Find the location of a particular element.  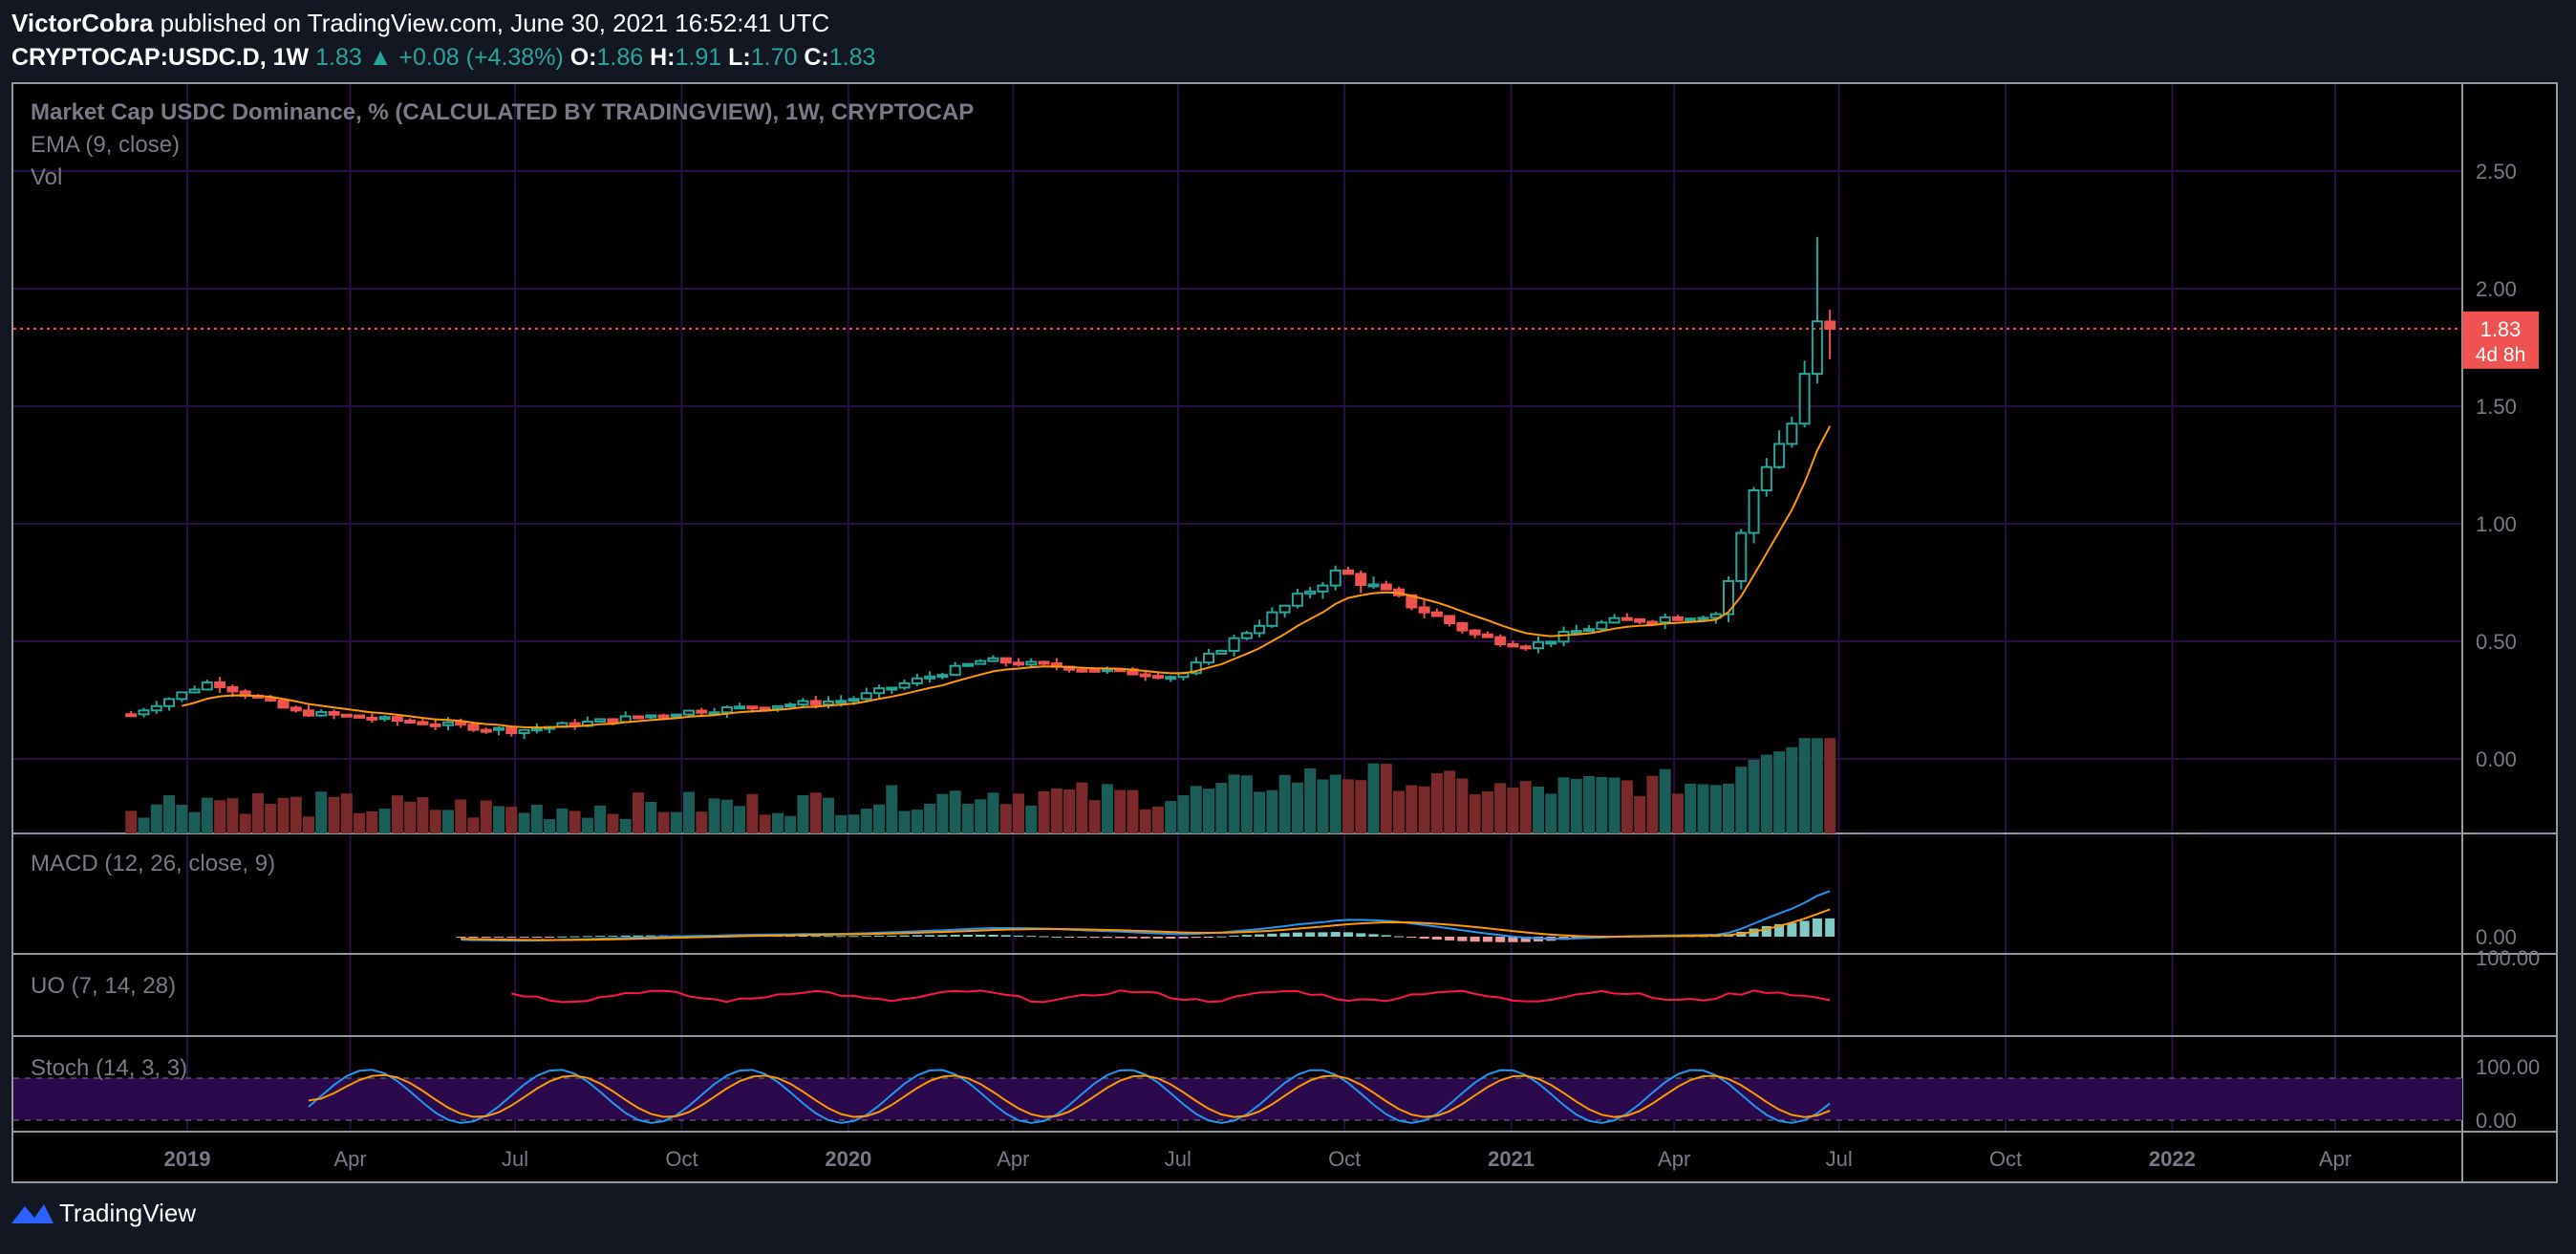

macd-axis-tick: 0.00 is located at coordinates (2496, 937).